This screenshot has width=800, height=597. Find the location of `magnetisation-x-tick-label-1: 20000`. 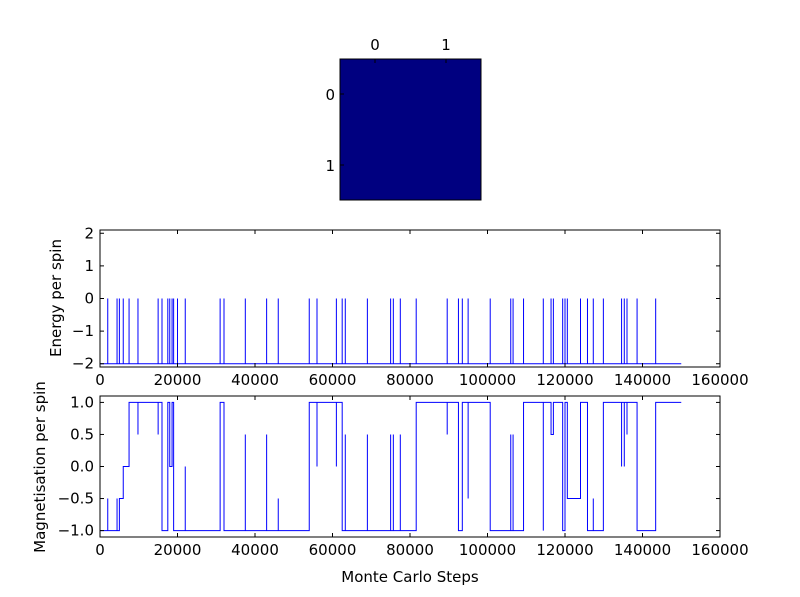

magnetisation-x-tick-label-1: 20000 is located at coordinates (178, 550).